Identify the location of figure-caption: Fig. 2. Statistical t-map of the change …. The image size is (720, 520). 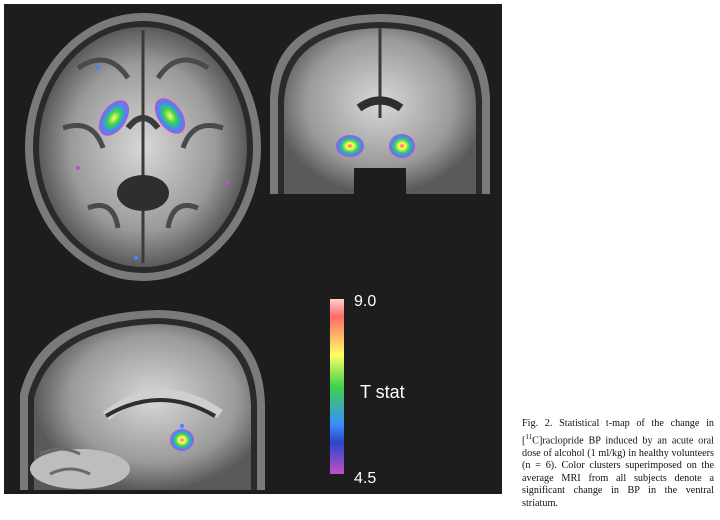
(618, 464).